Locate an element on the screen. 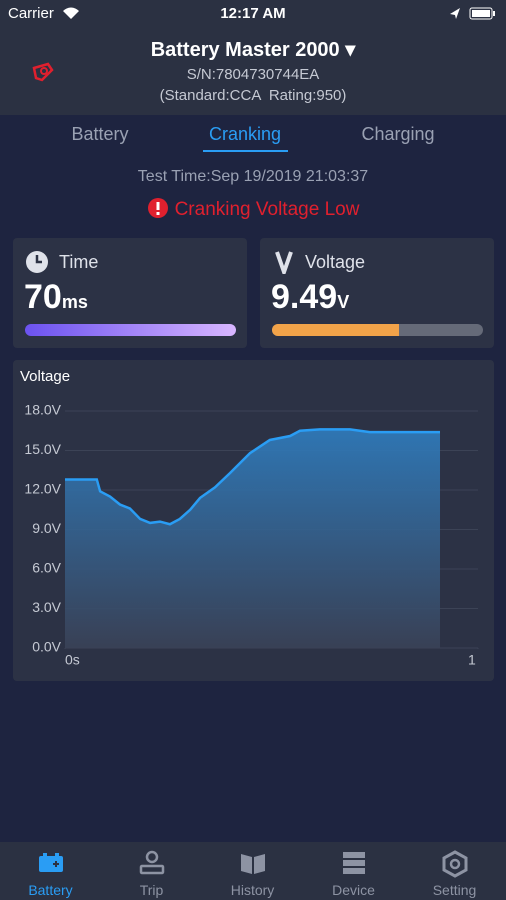 The width and height of the screenshot is (506, 900). chart-title: Voltage is located at coordinates (45, 376).